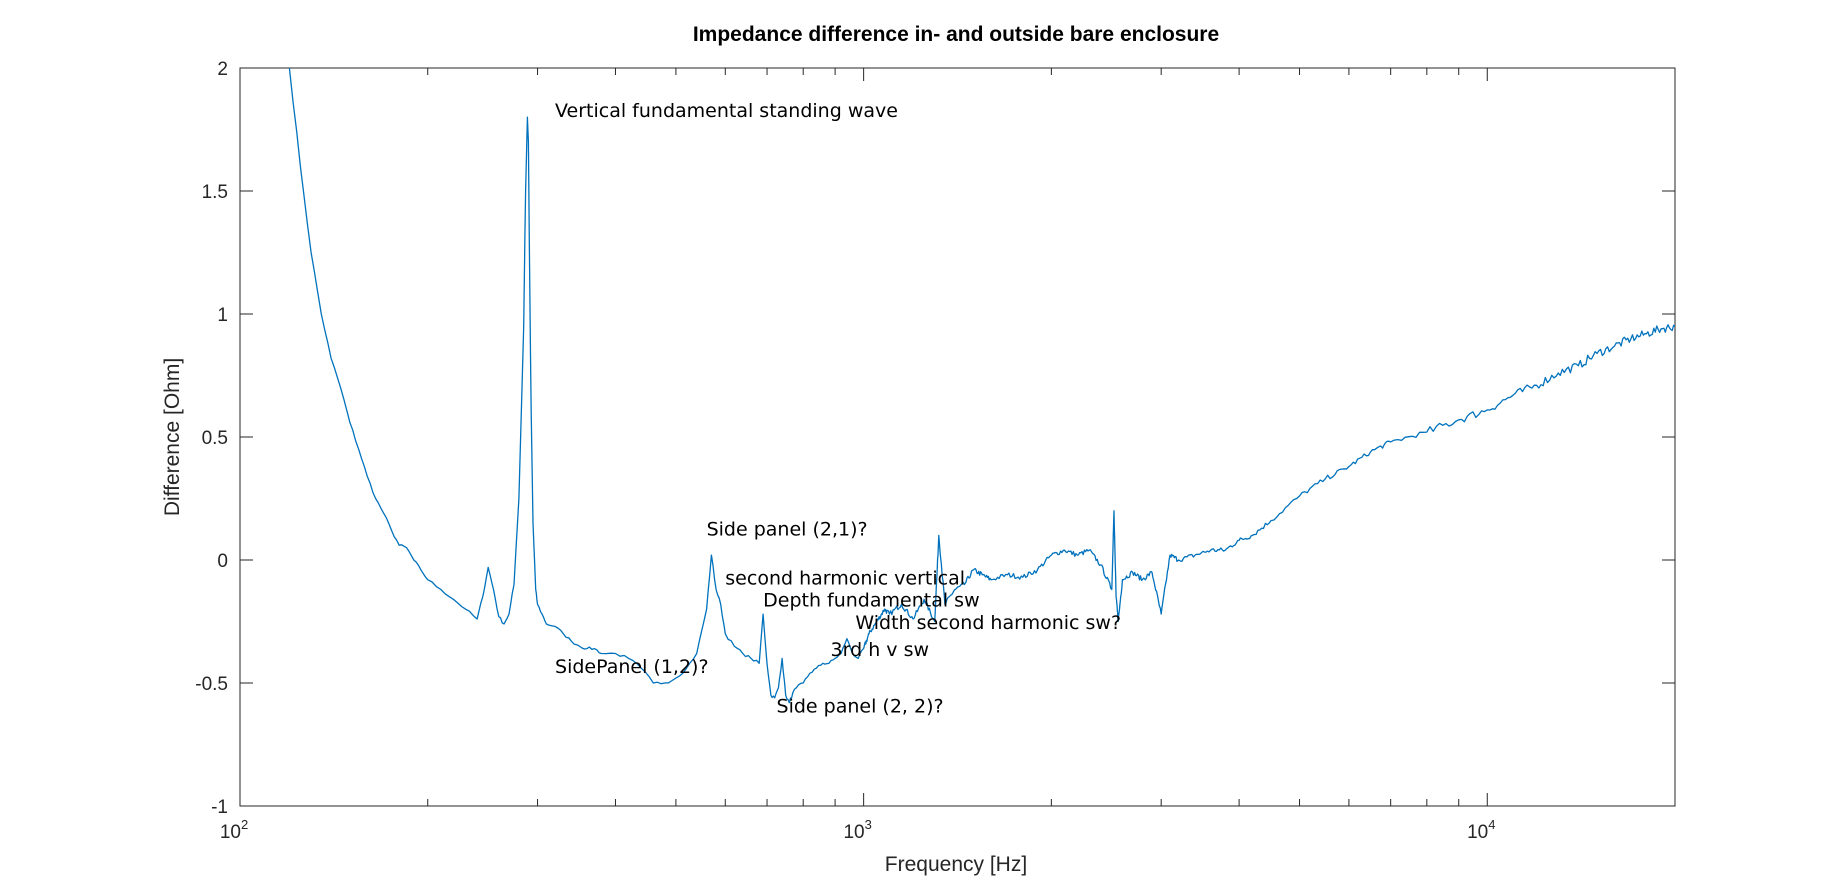 The width and height of the screenshot is (1825, 891). What do you see at coordinates (222, 315) in the screenshot?
I see `y-tick-label: 1` at bounding box center [222, 315].